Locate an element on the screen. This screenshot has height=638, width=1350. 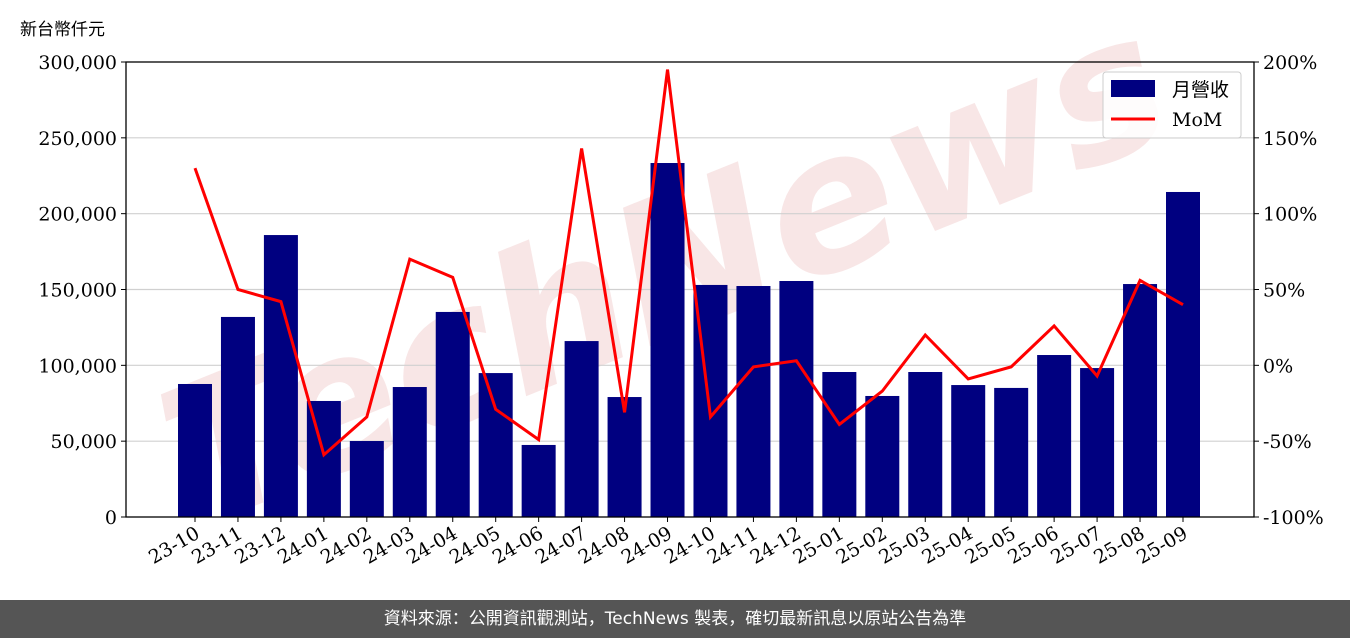
left-tick-label: 300,000 is located at coordinates (77, 63).